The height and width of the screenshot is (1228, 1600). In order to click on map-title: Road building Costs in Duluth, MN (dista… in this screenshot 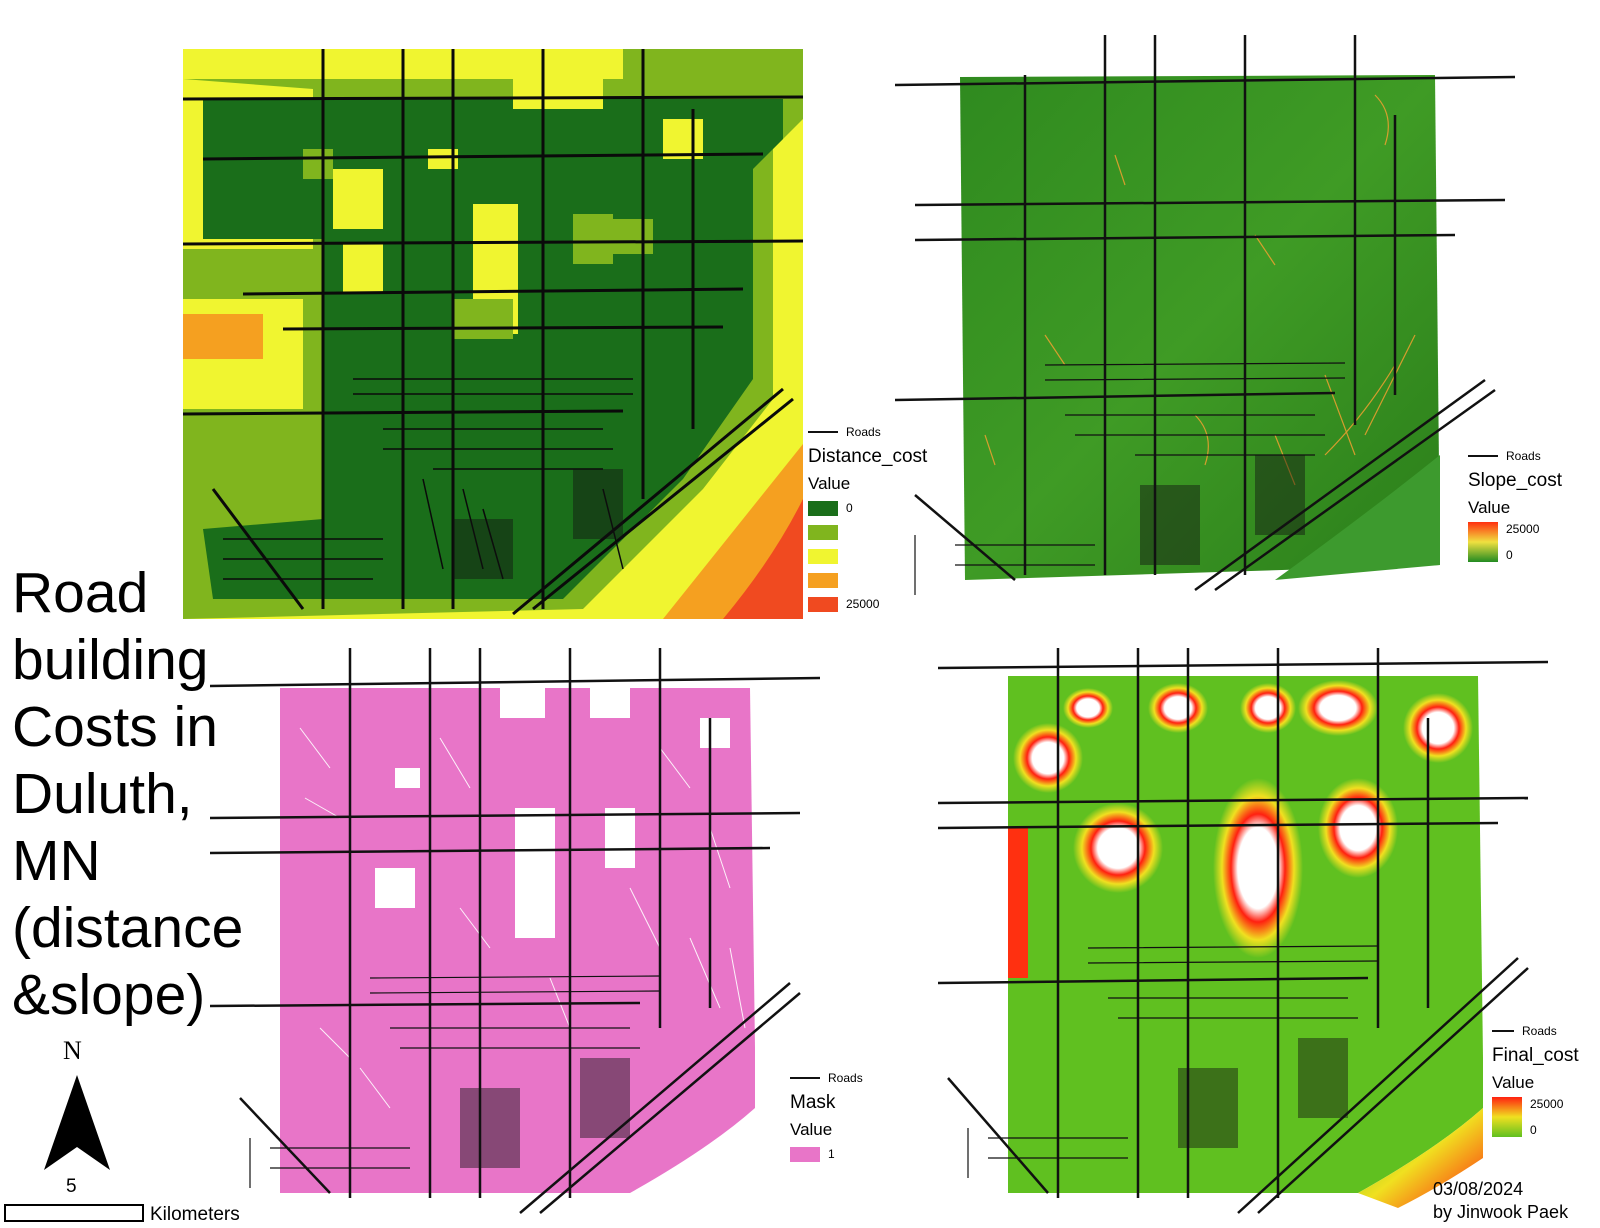, I will do `click(142, 794)`.